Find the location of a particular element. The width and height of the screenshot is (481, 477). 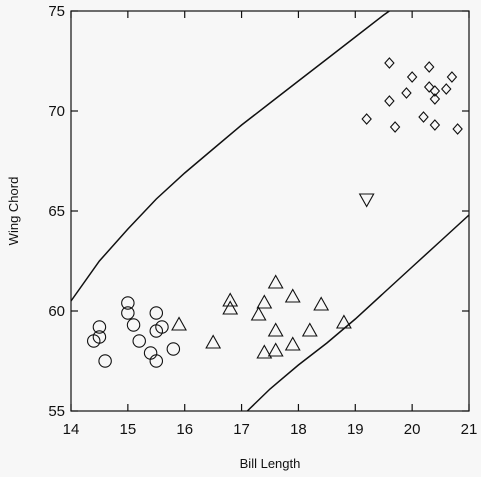

x-tick-label: 19 is located at coordinates (355, 429).